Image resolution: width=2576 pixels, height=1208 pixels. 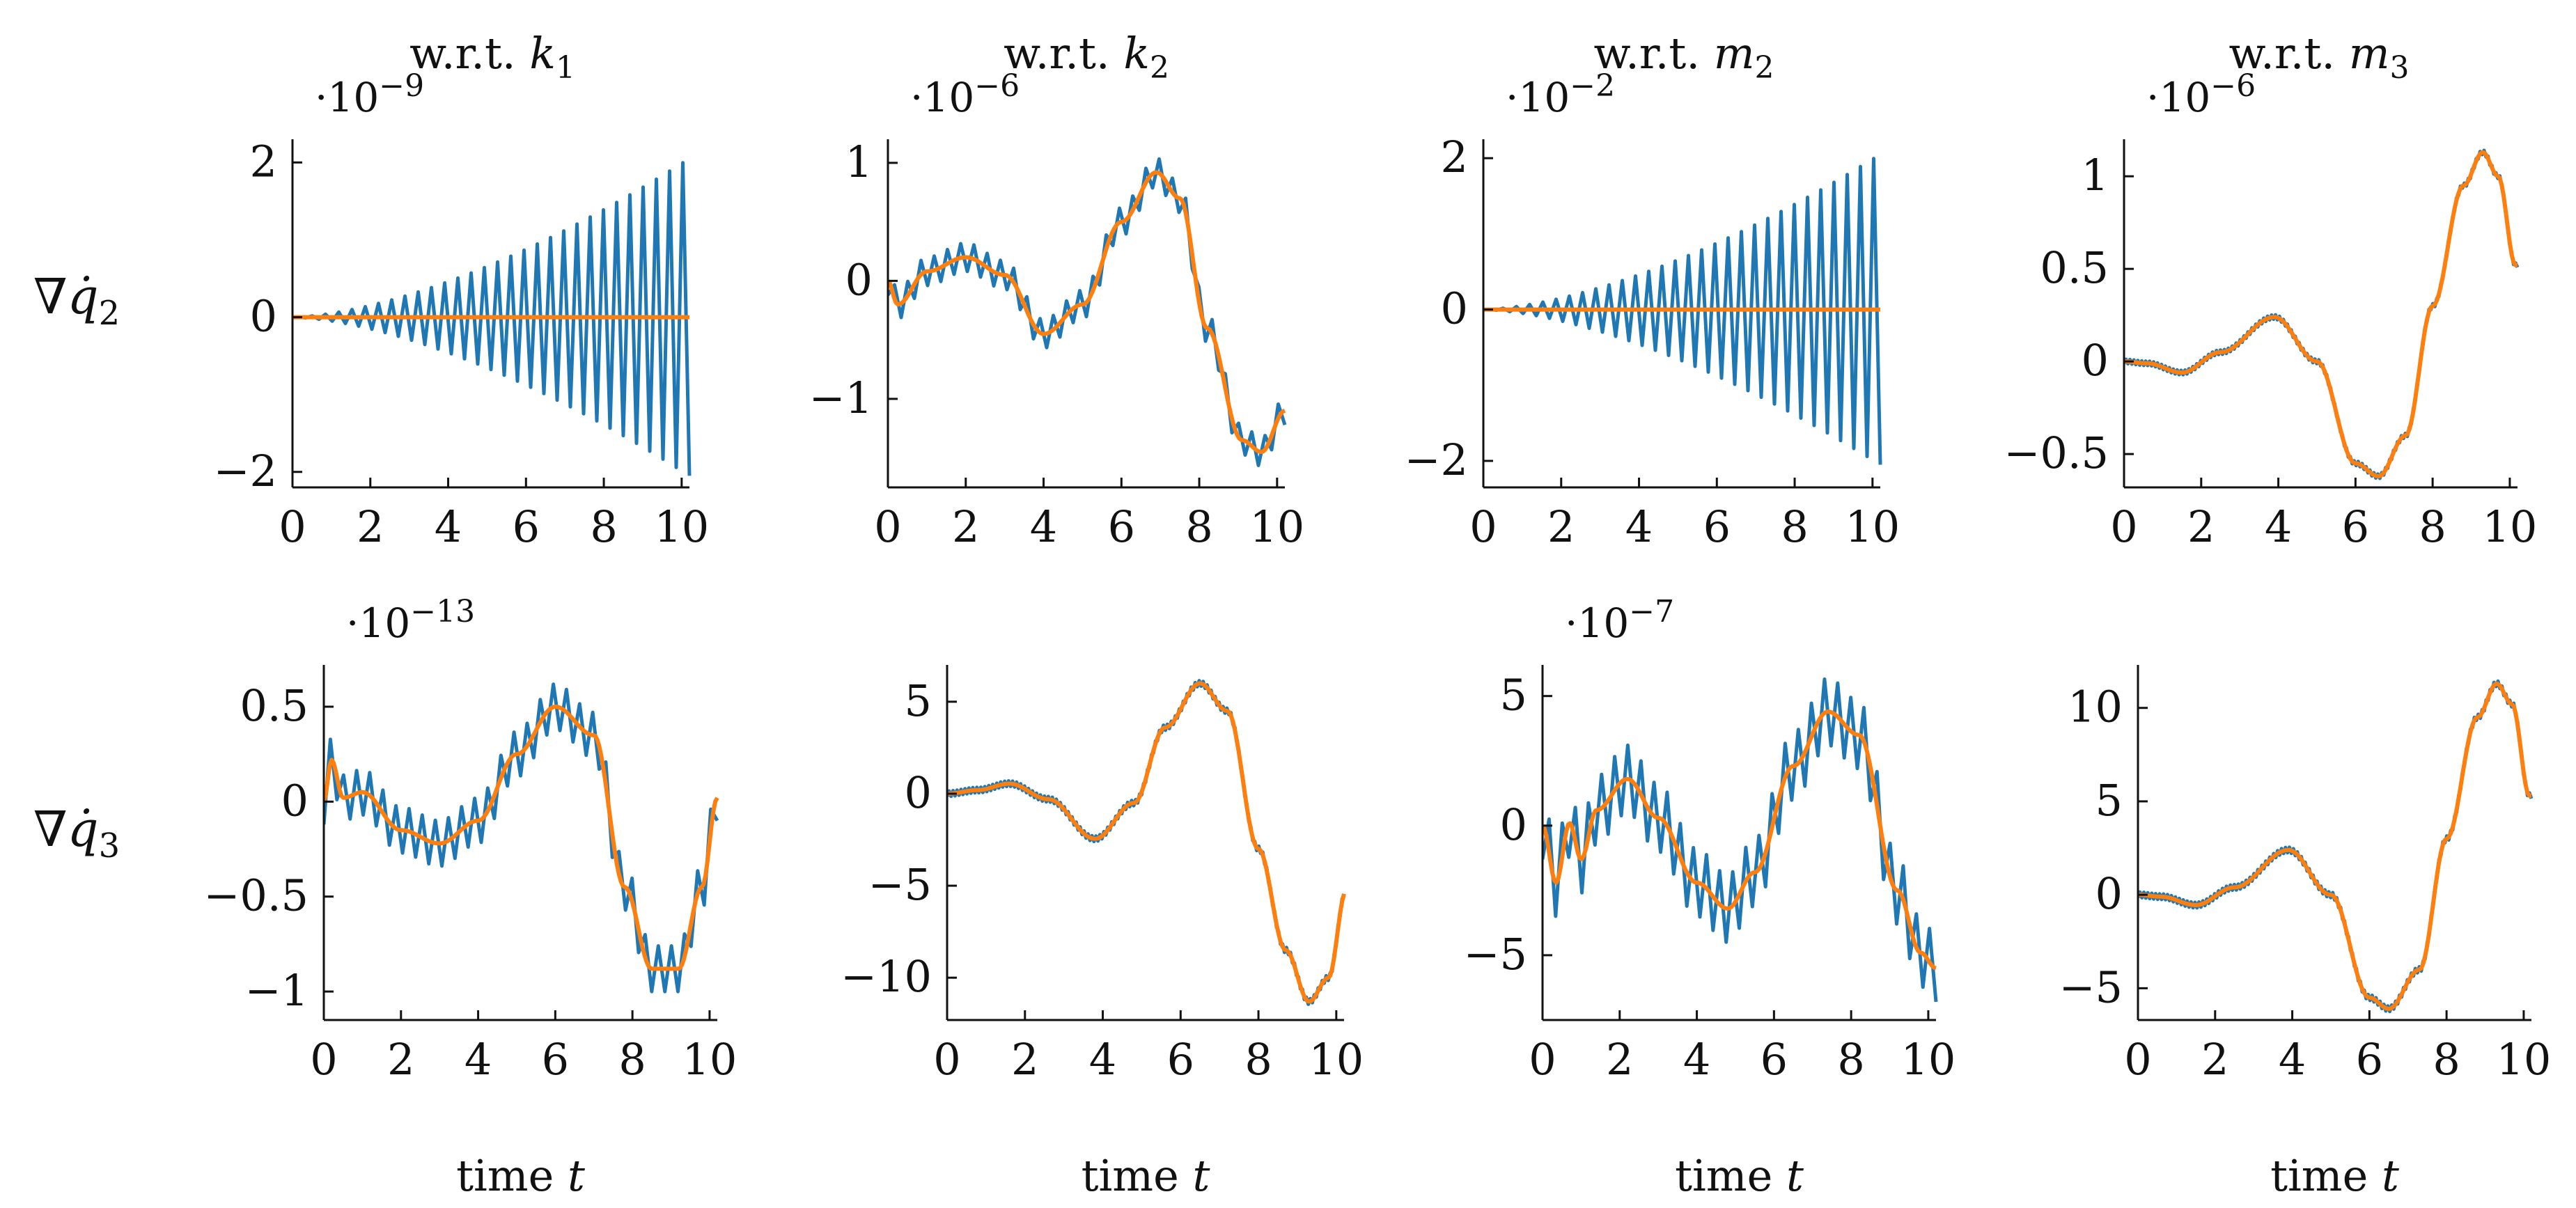 I want to click on axis-scale-exponent: ·10−13, so click(x=410, y=620).